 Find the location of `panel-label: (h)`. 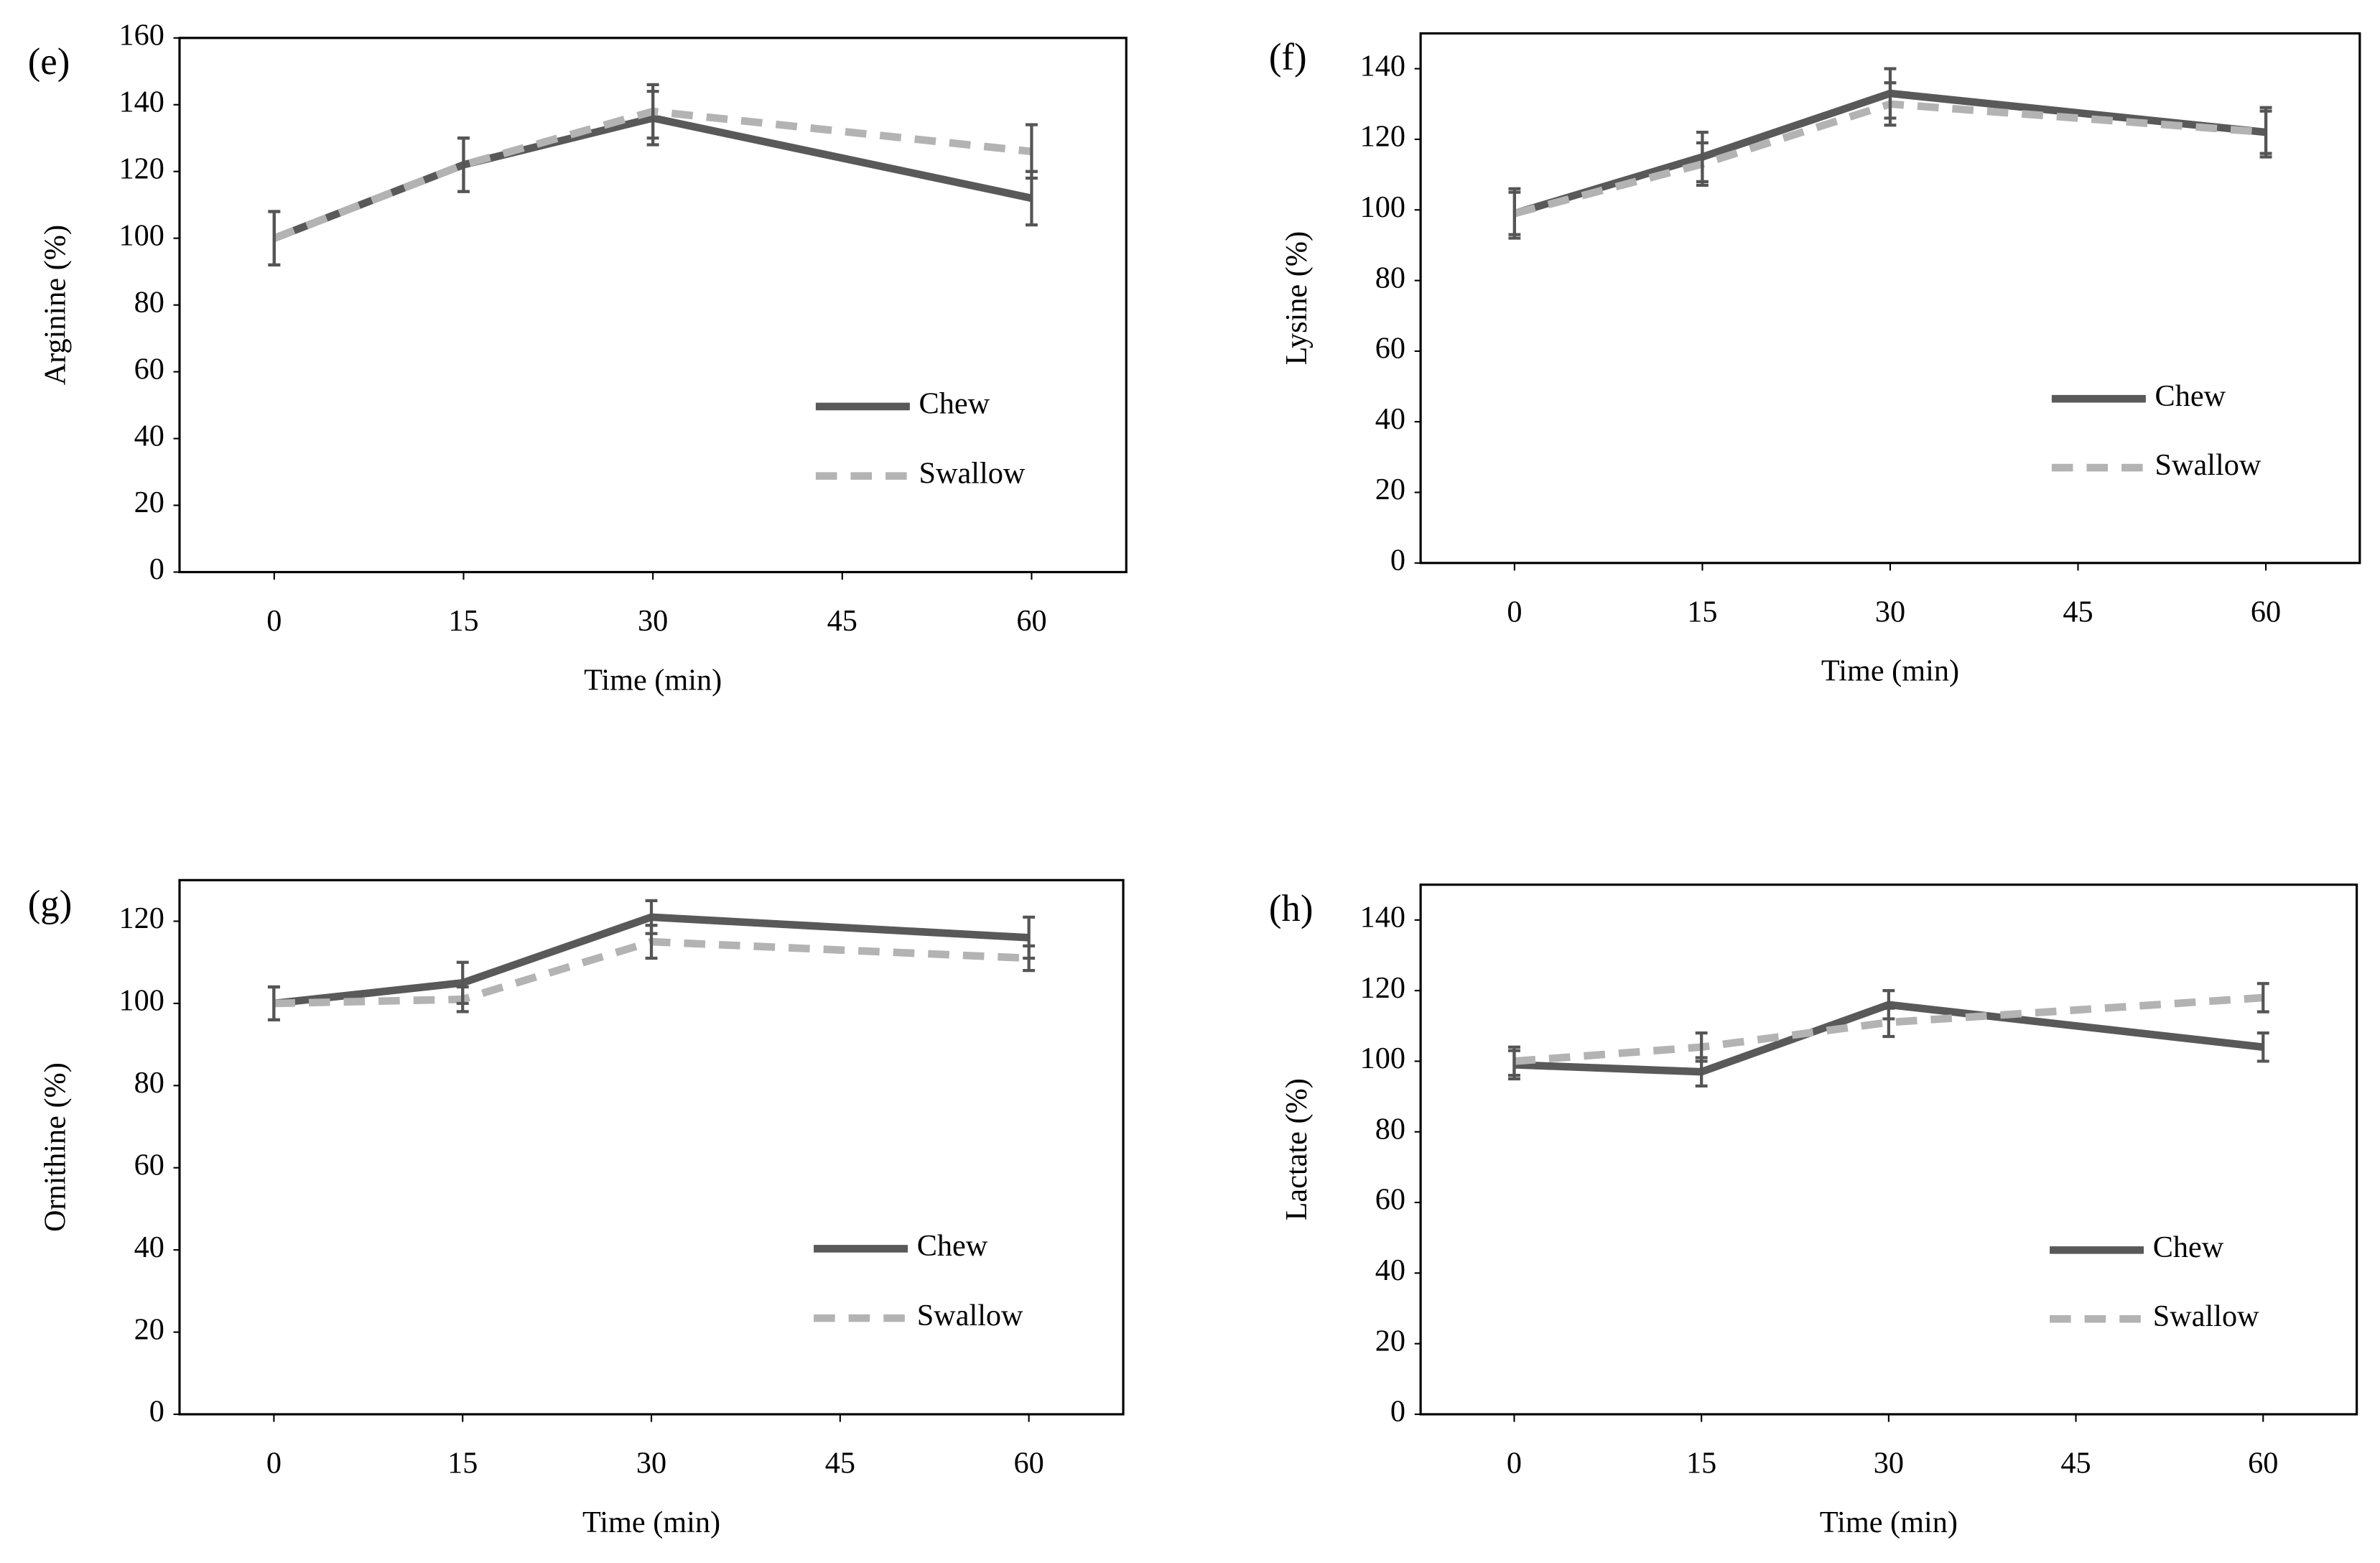

panel-label: (h) is located at coordinates (1291, 908).